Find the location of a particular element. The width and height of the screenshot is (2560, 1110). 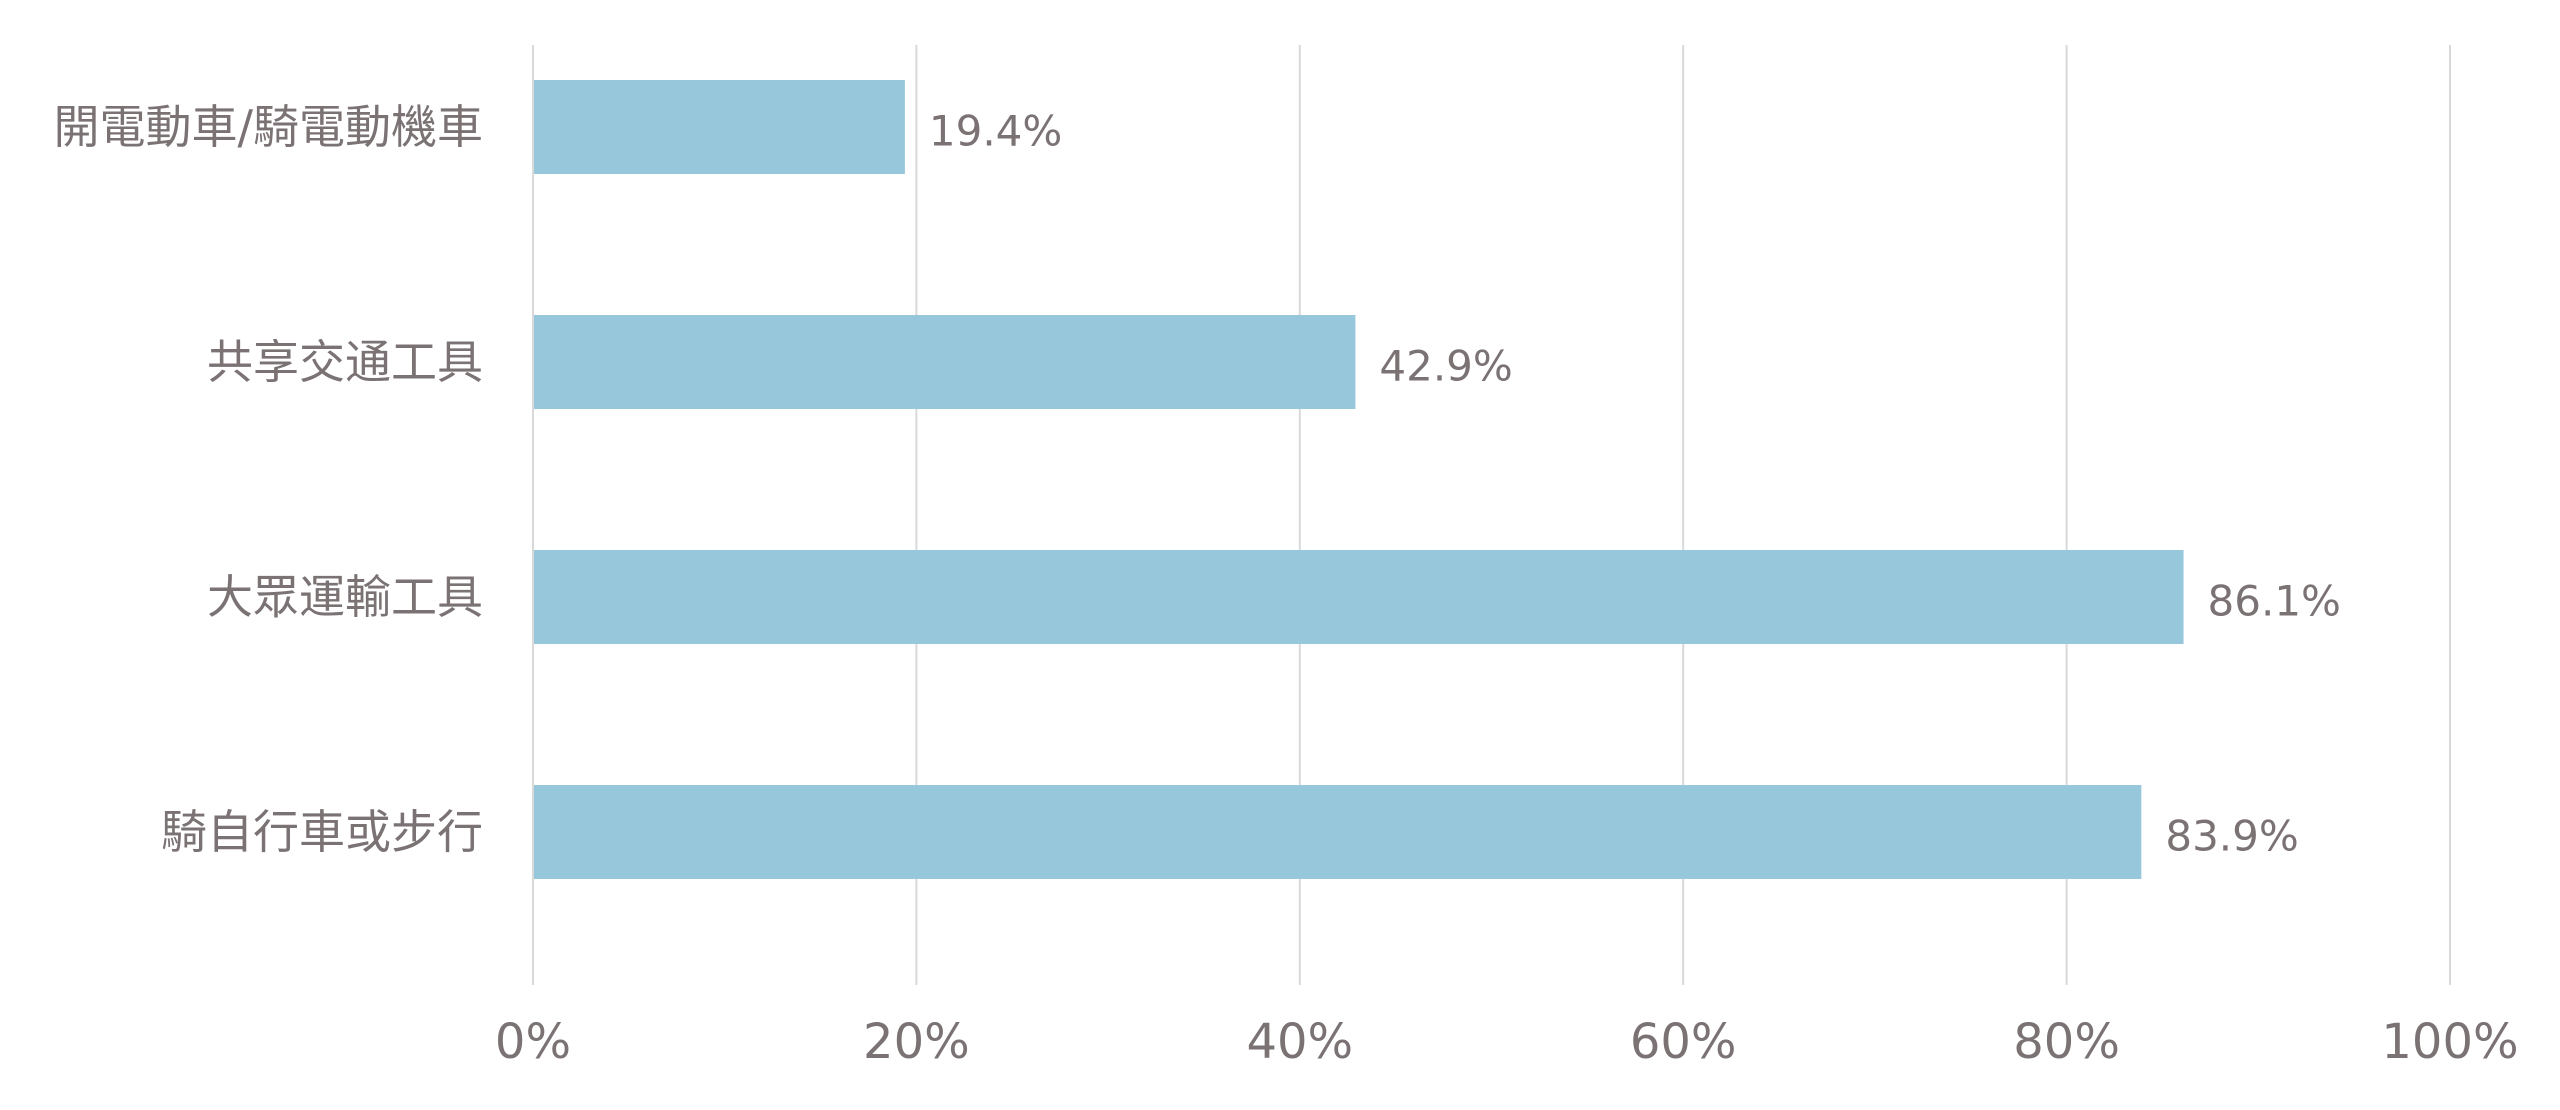

category-label: 騎自行車或步行 is located at coordinates (322, 832).